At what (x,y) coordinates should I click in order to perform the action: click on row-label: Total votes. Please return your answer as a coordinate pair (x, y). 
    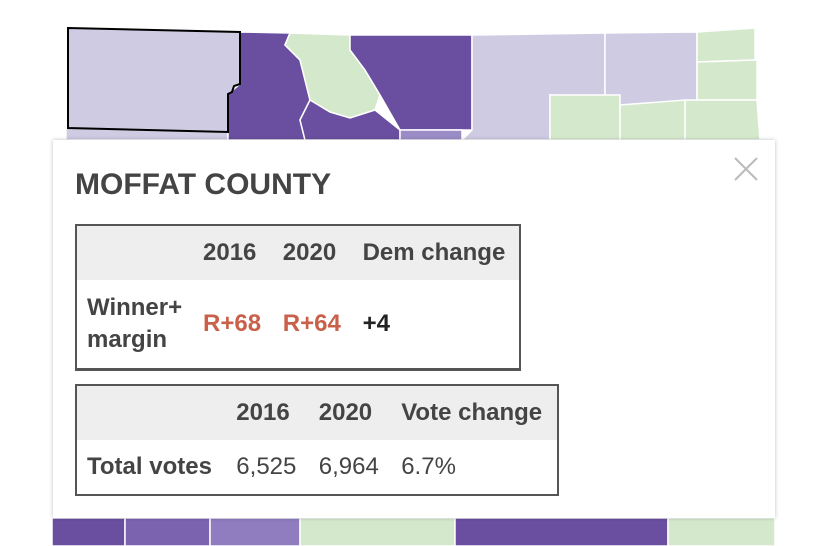
    Looking at the image, I should click on (149, 466).